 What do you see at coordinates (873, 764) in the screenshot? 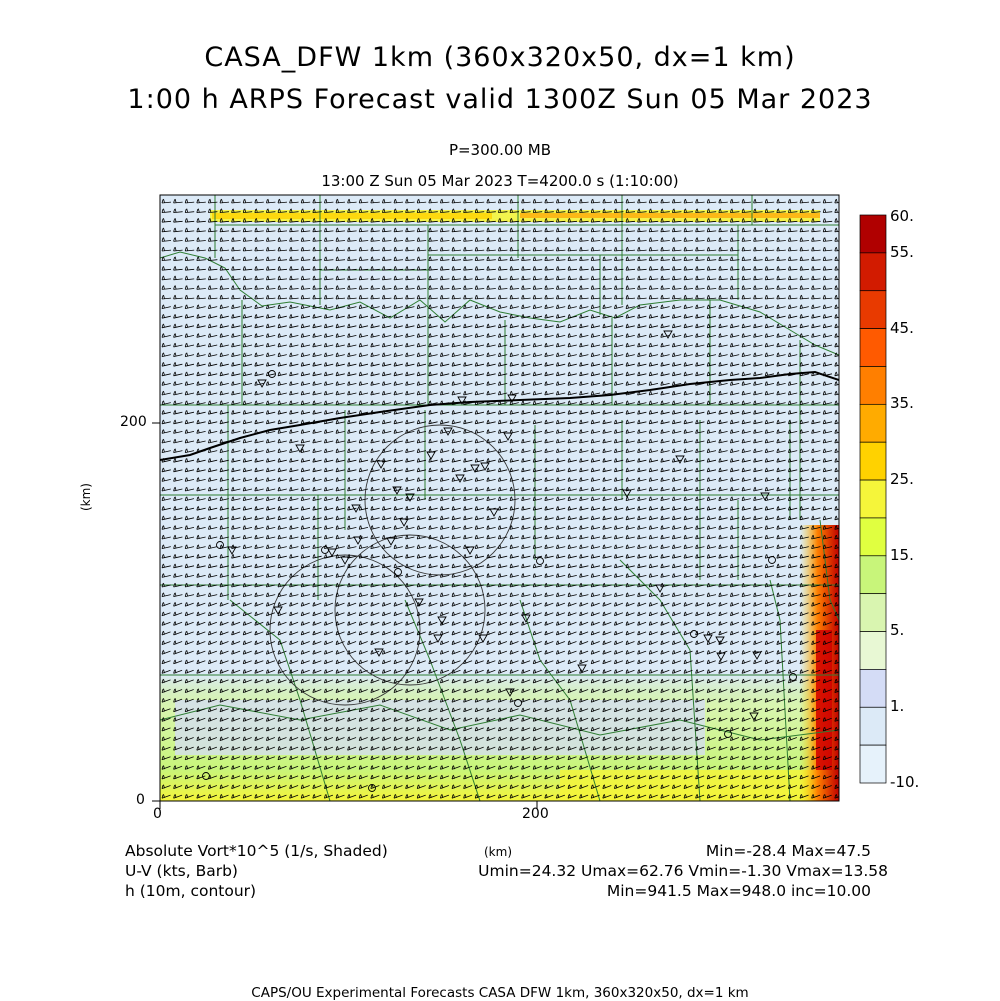
I see `colorbar-box` at bounding box center [873, 764].